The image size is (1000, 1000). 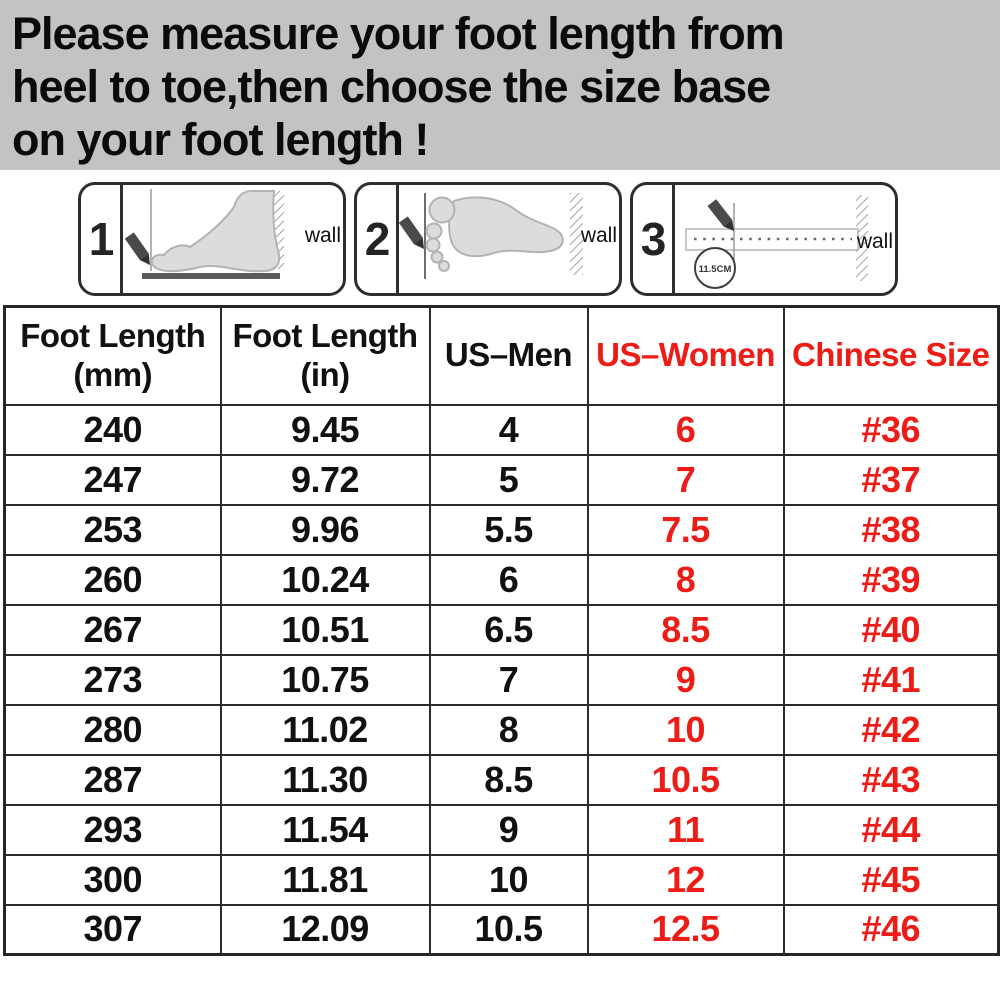 I want to click on measurement-steps: 1 wall 2, so click(x=488, y=239).